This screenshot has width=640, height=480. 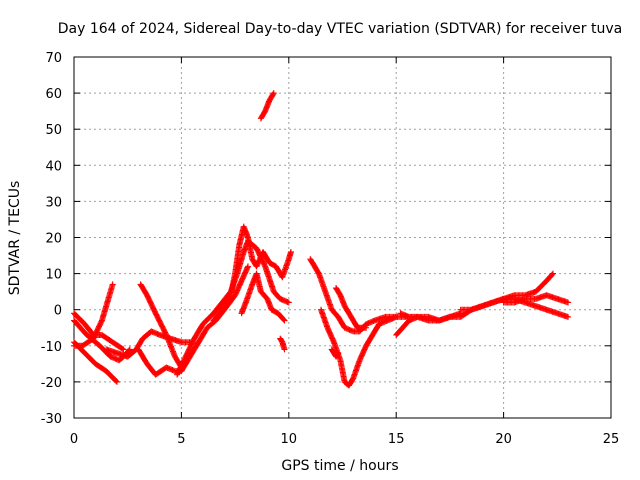 What do you see at coordinates (15, 238) in the screenshot?
I see `y-axis-label: SDTVAR / TECUs` at bounding box center [15, 238].